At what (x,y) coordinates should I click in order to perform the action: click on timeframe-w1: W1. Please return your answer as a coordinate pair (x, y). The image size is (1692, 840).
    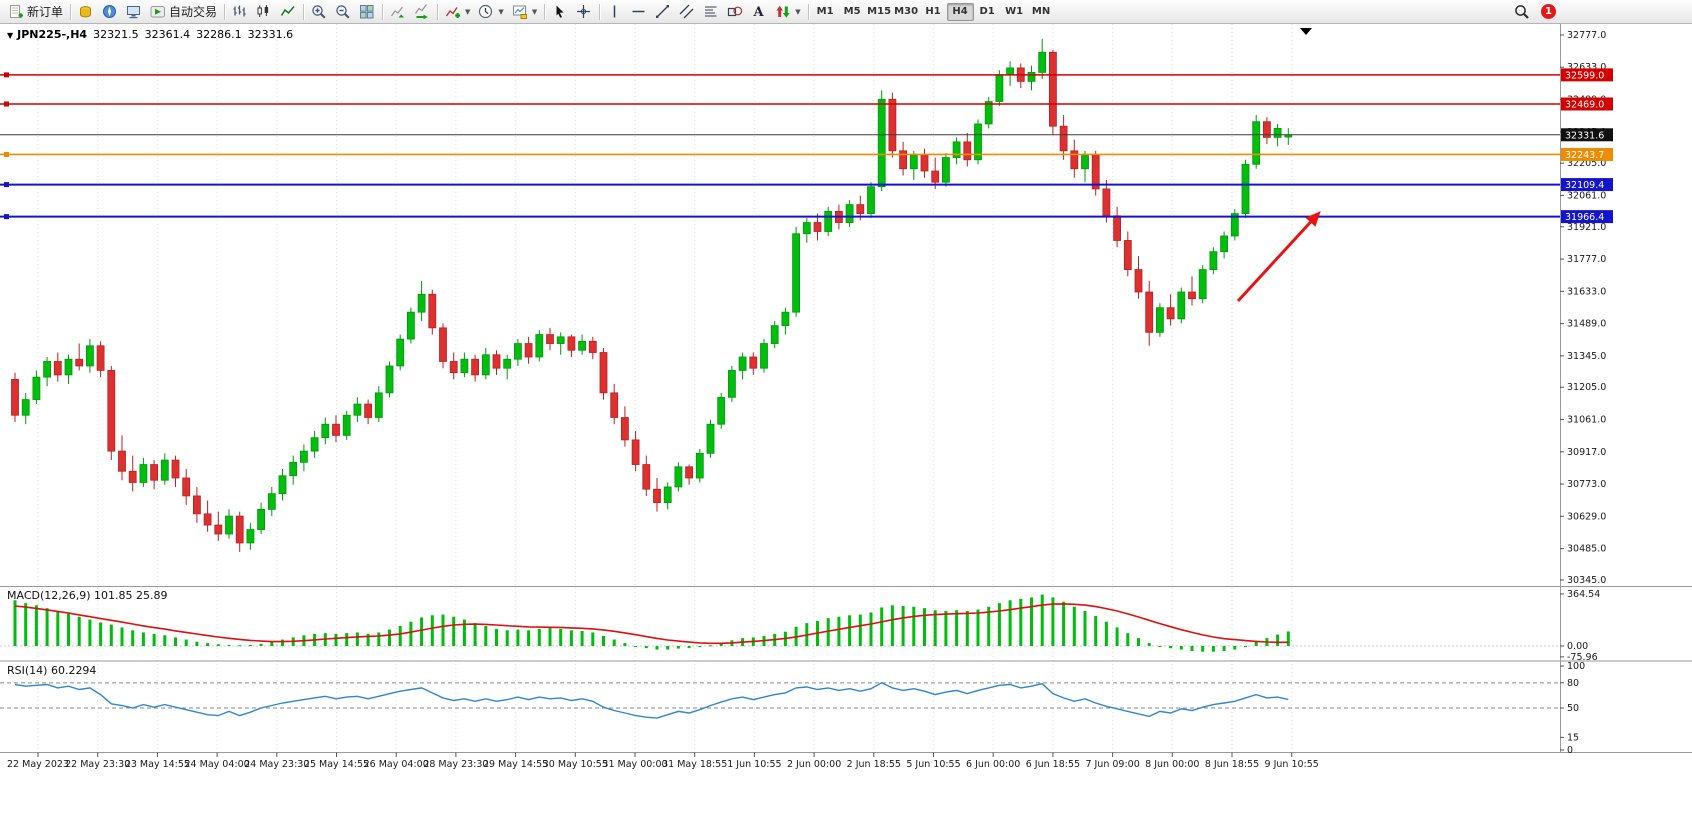
    Looking at the image, I should click on (1014, 12).